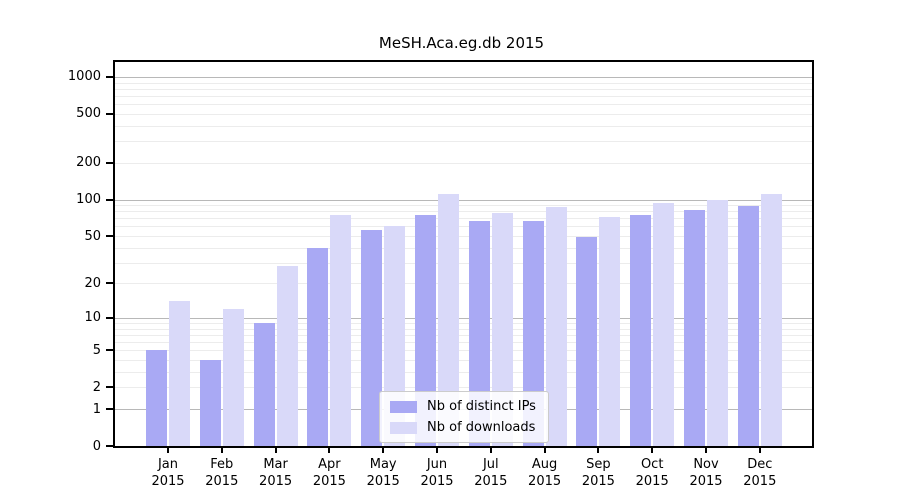 The image size is (900, 500). What do you see at coordinates (92, 283) in the screenshot?
I see `y-tick-label: 20` at bounding box center [92, 283].